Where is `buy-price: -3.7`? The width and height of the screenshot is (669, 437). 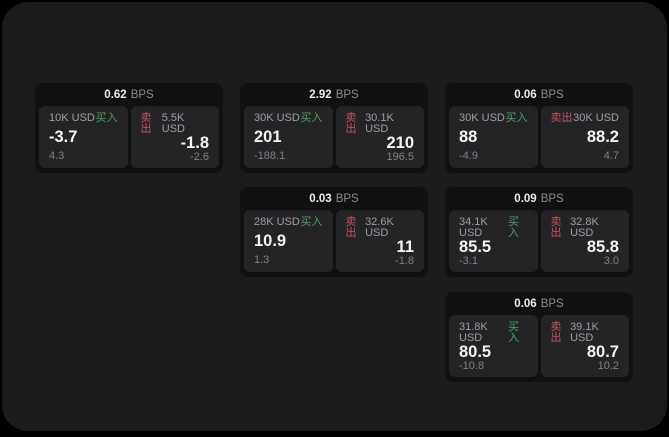
buy-price: -3.7 is located at coordinates (63, 137).